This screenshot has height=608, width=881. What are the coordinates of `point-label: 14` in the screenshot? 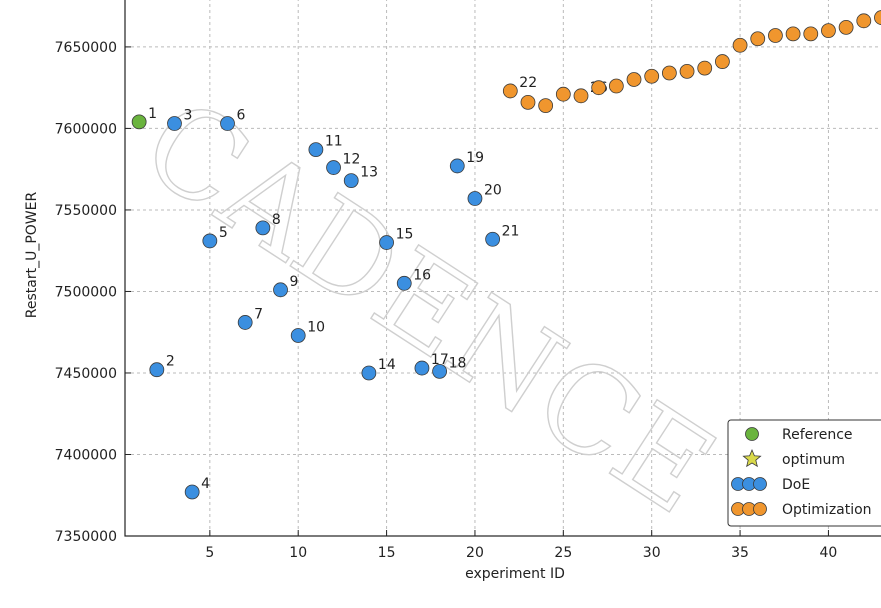 It's located at (387, 365).